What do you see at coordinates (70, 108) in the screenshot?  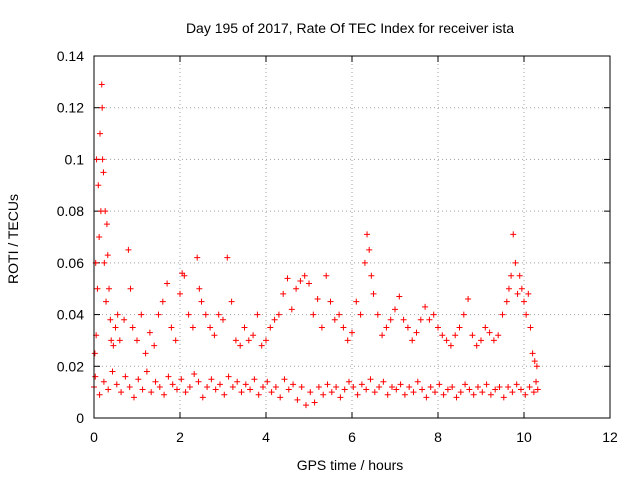 I see `y-tick-label: 0.12` at bounding box center [70, 108].